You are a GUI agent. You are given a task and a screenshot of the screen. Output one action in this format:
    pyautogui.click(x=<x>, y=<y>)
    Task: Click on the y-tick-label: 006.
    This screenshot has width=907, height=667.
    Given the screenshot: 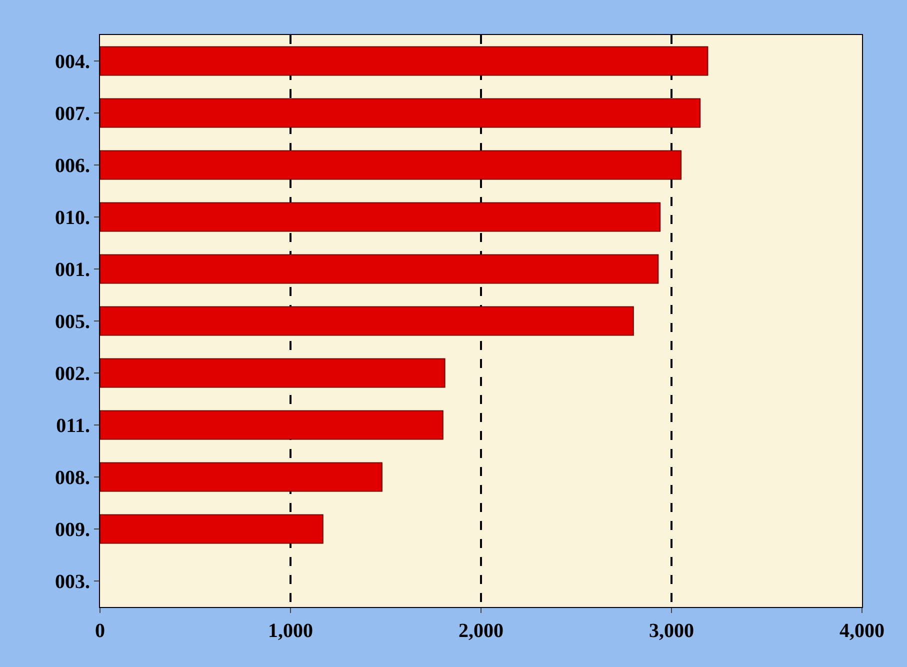 What is the action you would take?
    pyautogui.click(x=72, y=166)
    